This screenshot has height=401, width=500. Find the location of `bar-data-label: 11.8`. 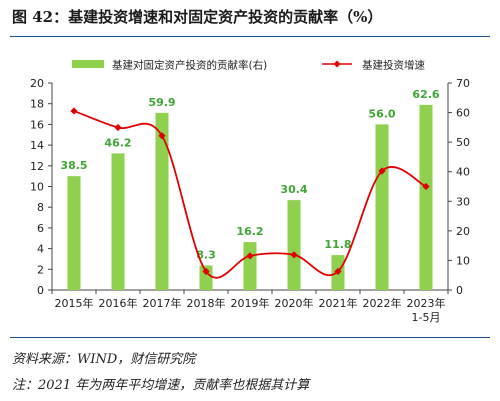

bar-data-label: 11.8 is located at coordinates (337, 244).